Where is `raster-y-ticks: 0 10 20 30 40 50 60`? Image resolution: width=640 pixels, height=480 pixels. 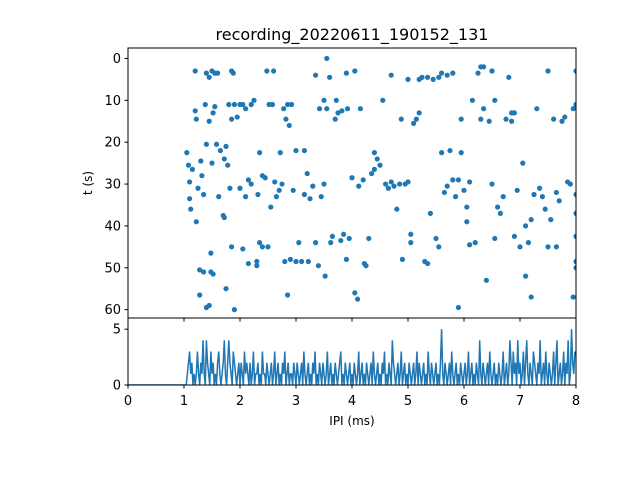
raster-y-ticks: 0 10 20 30 40 50 60 is located at coordinates (116, 185).